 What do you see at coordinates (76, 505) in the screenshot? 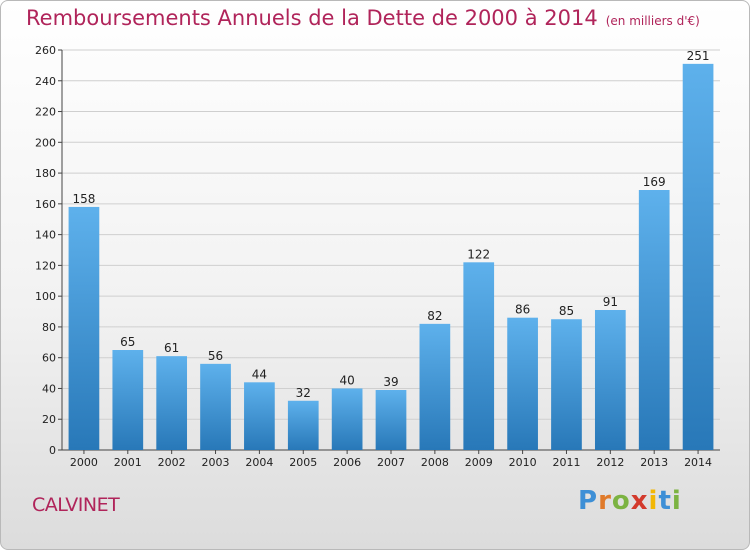
I see `commune-name: CALVINET` at bounding box center [76, 505].